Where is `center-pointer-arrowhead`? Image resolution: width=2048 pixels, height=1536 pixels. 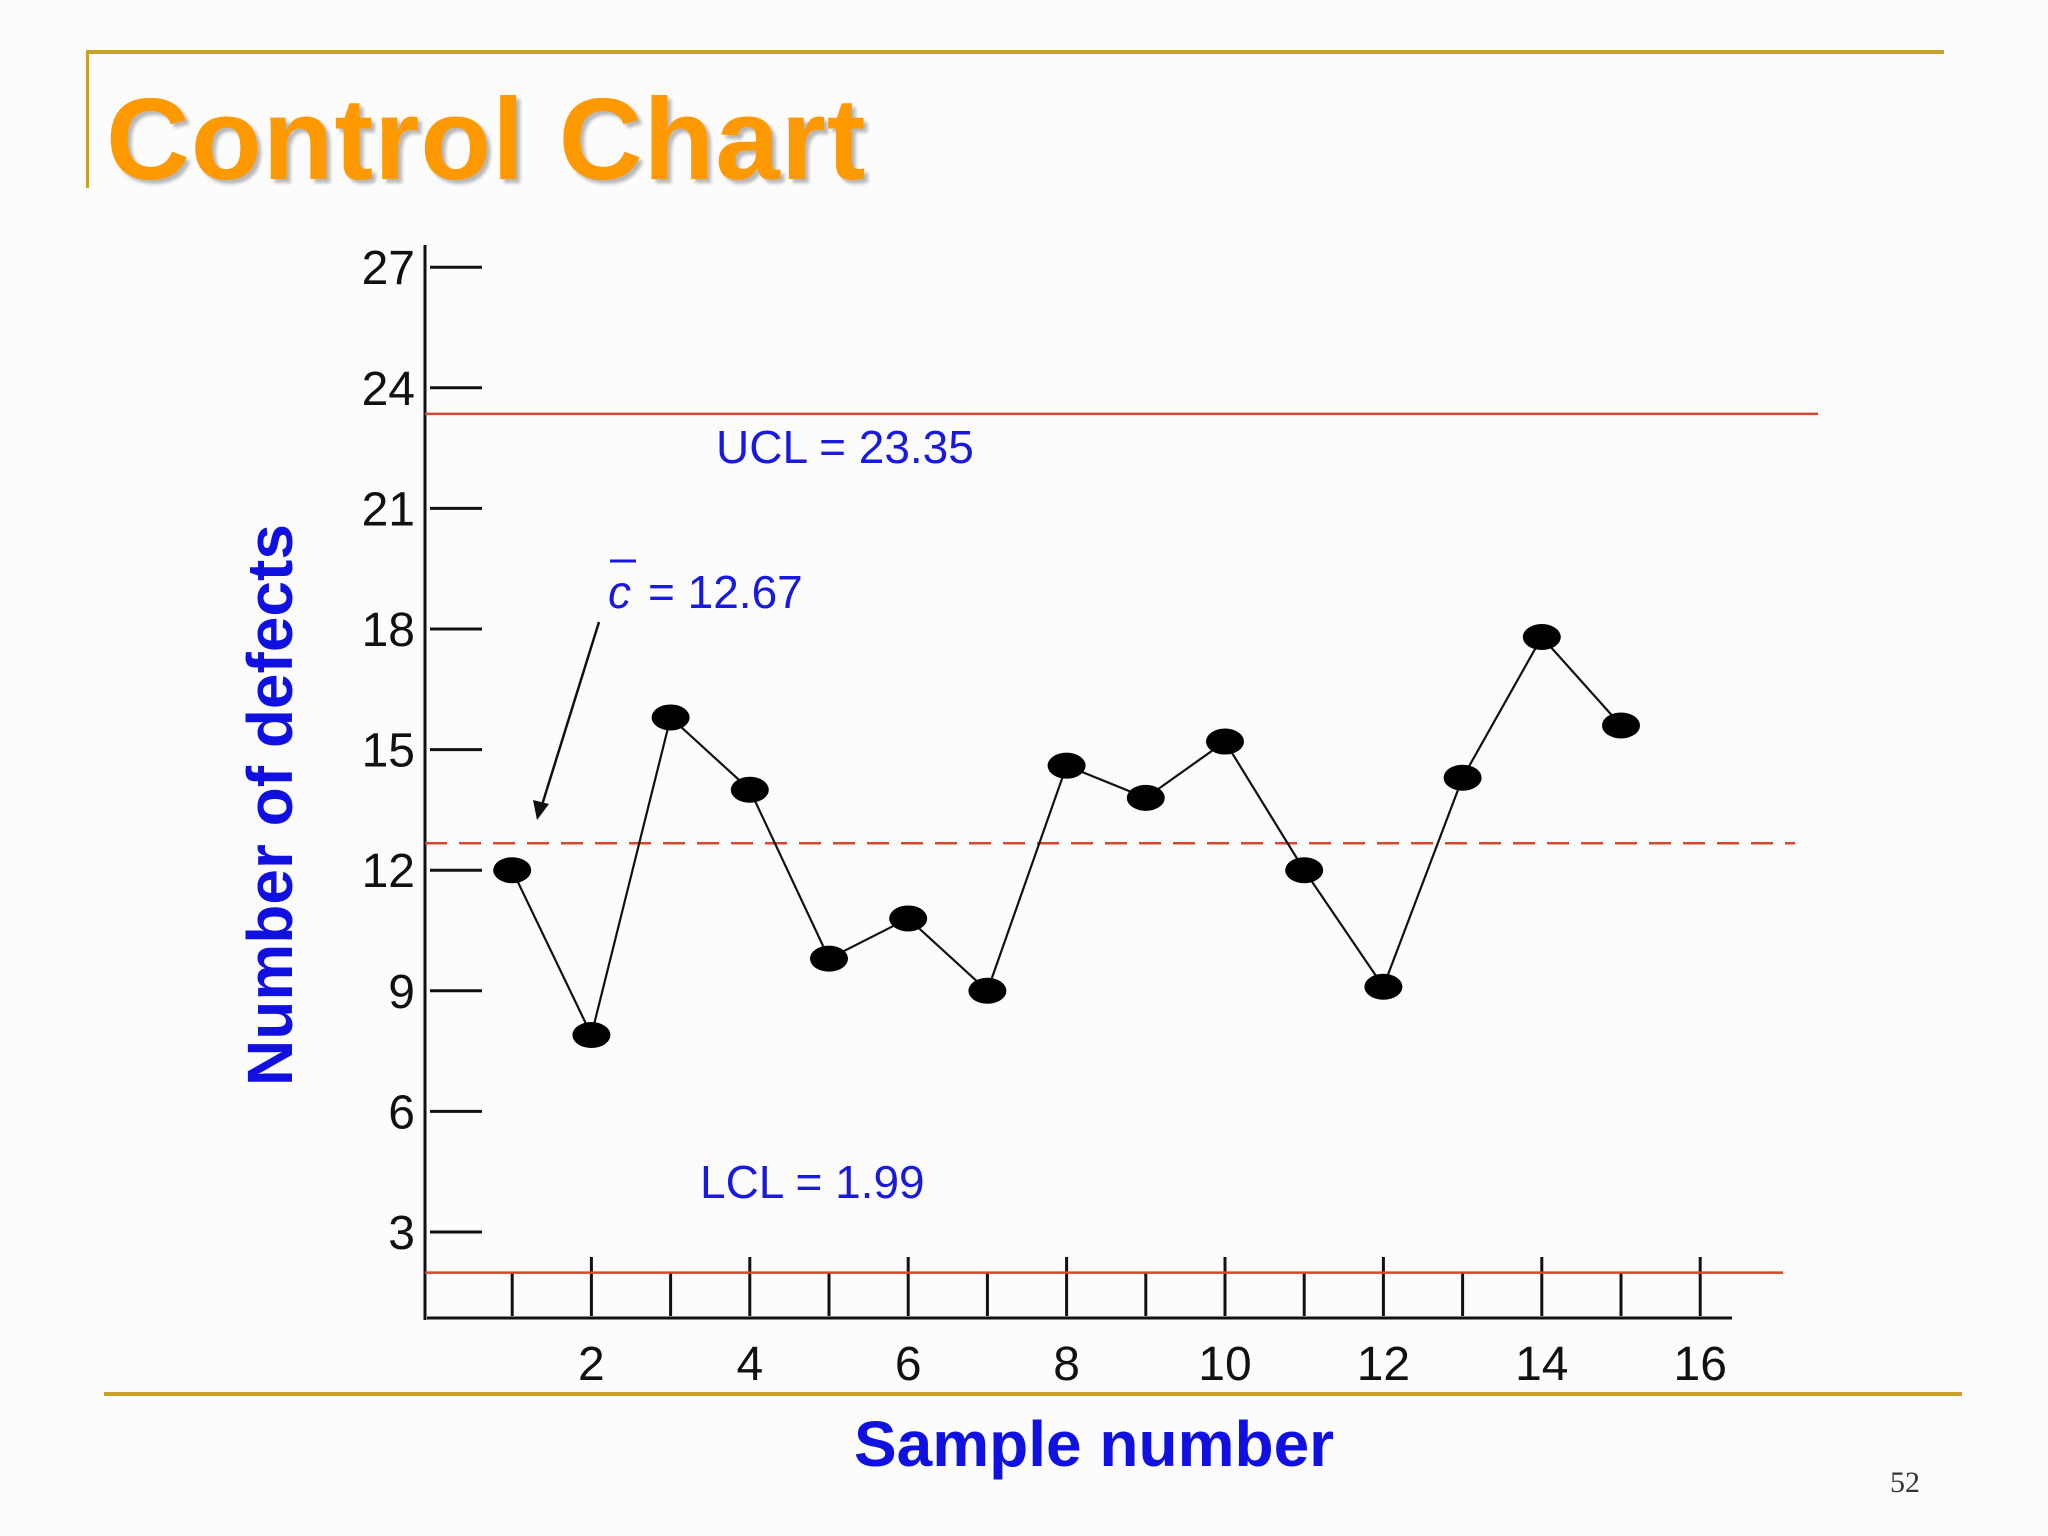
center-pointer-arrowhead is located at coordinates (541, 810).